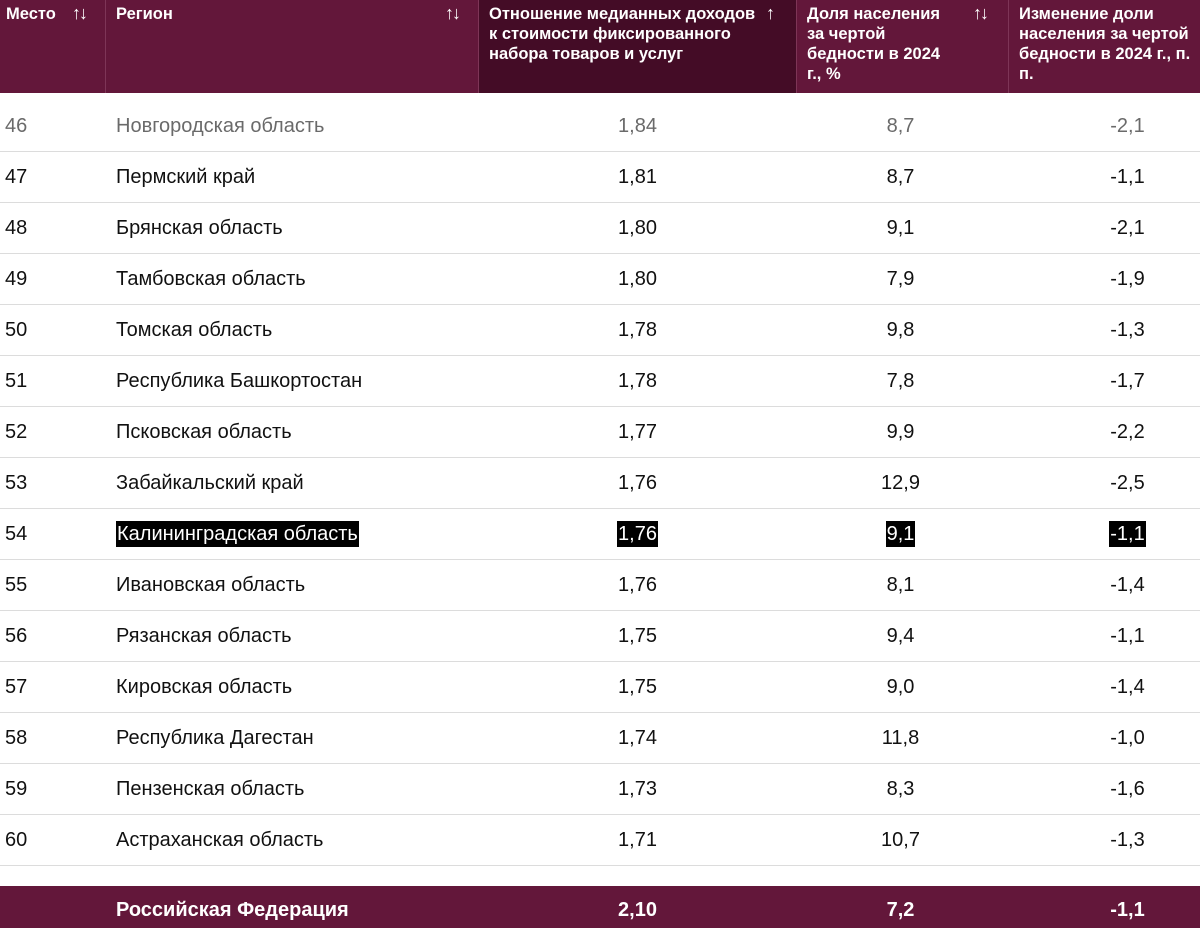  What do you see at coordinates (1127, 432) in the screenshot?
I see `change-cell: -2,2` at bounding box center [1127, 432].